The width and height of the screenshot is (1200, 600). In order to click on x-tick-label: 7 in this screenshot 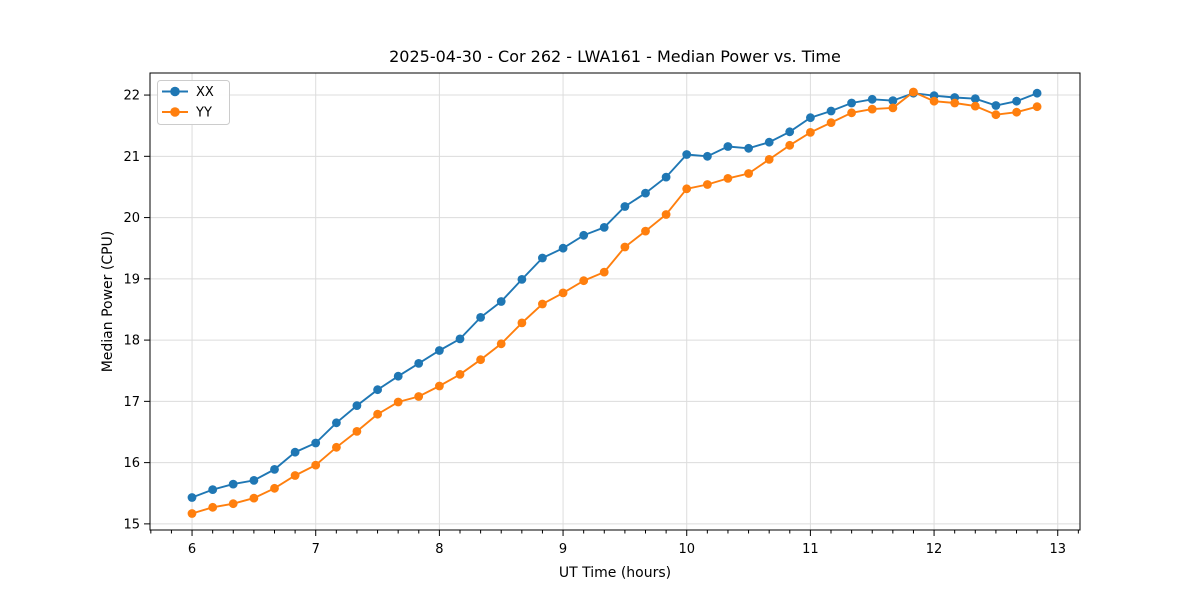, I will do `click(316, 549)`.